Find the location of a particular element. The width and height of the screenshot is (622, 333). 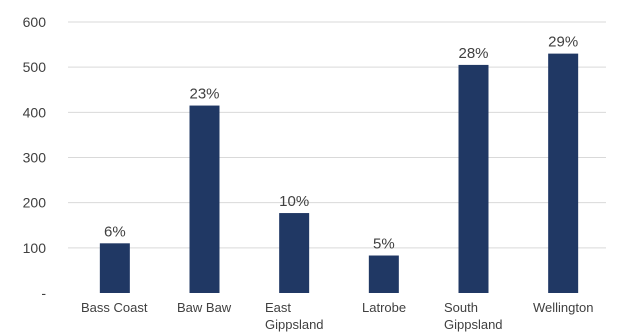

data-label-3: 5% is located at coordinates (384, 244).